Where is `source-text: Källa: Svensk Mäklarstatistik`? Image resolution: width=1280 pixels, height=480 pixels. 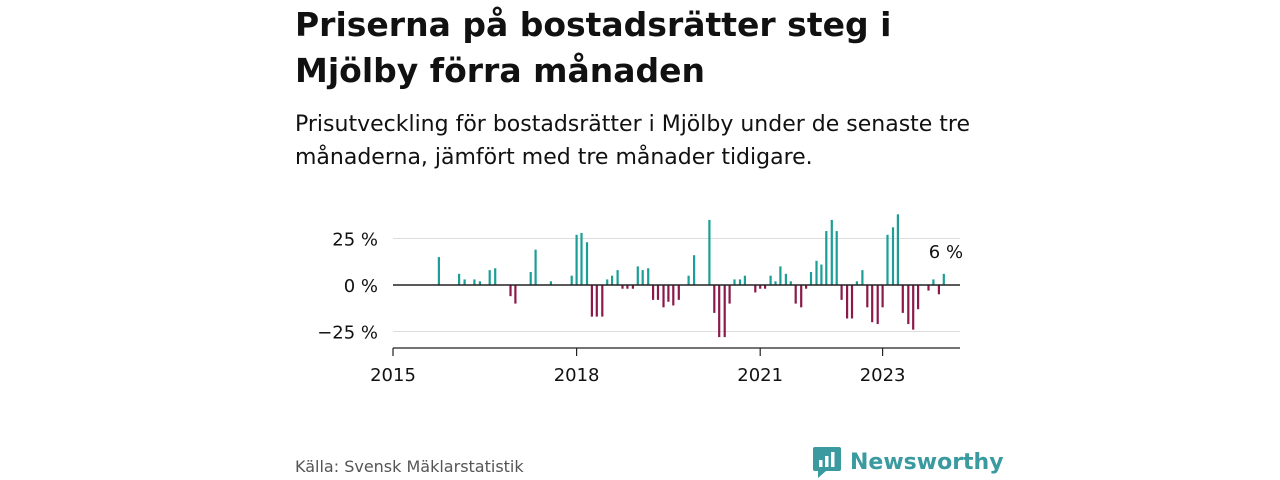 source-text: Källa: Svensk Mäklarstatistik is located at coordinates (409, 466).